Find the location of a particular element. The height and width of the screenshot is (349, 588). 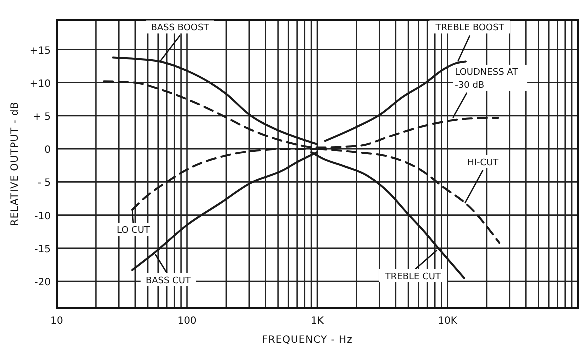

annotation: TREBLE BOOST is located at coordinates (469, 29).